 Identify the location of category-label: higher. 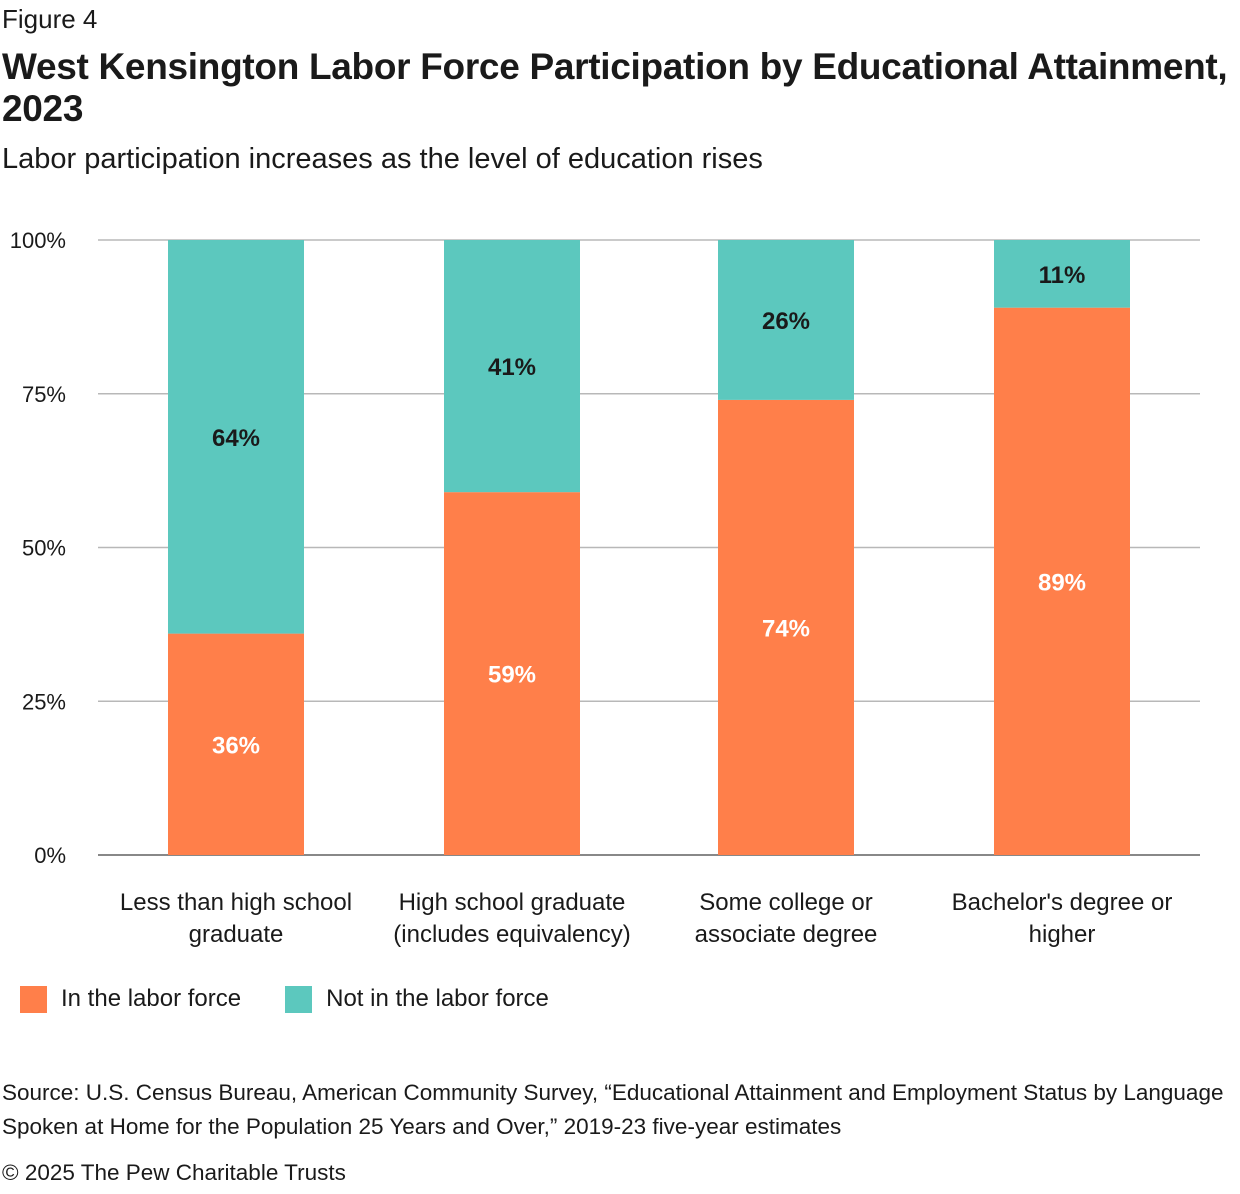
(1062, 934).